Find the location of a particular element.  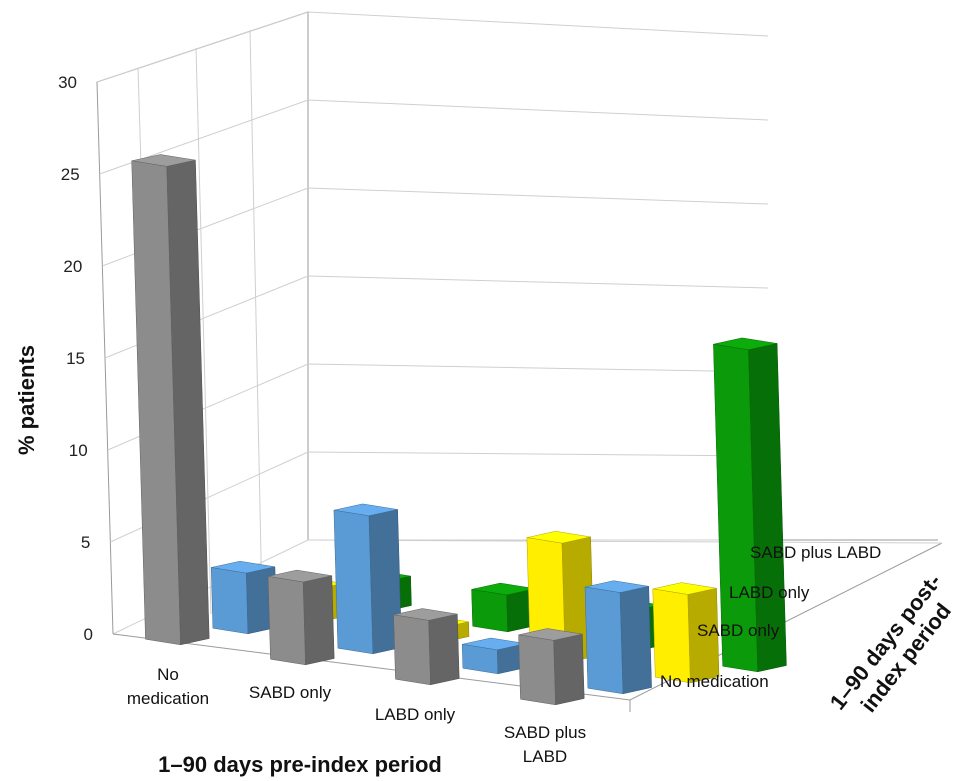

y-tick-label: 0 is located at coordinates (88, 634).